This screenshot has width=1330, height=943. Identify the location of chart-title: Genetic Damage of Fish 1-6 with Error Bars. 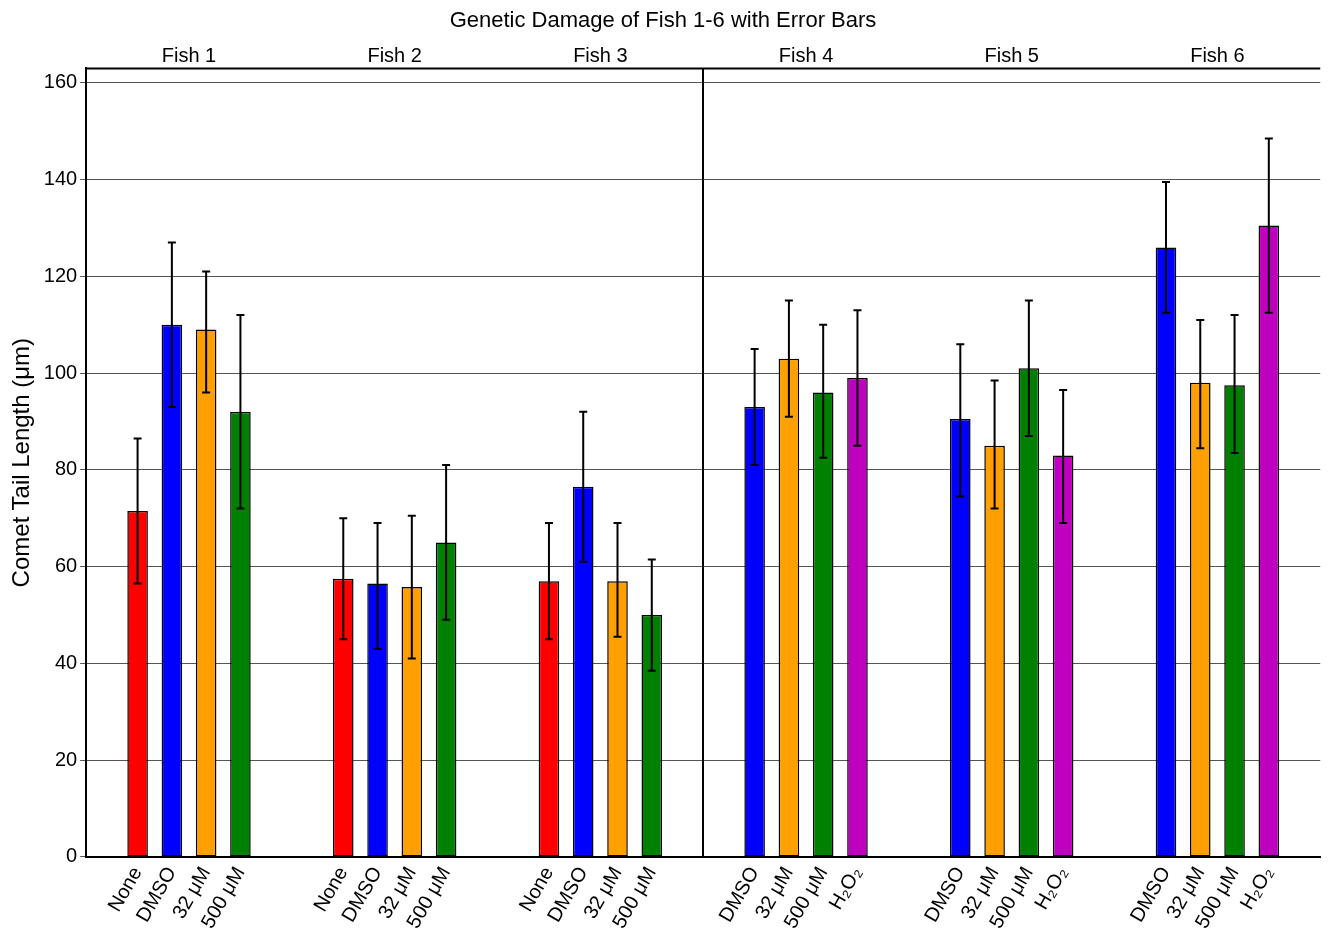
(663, 20).